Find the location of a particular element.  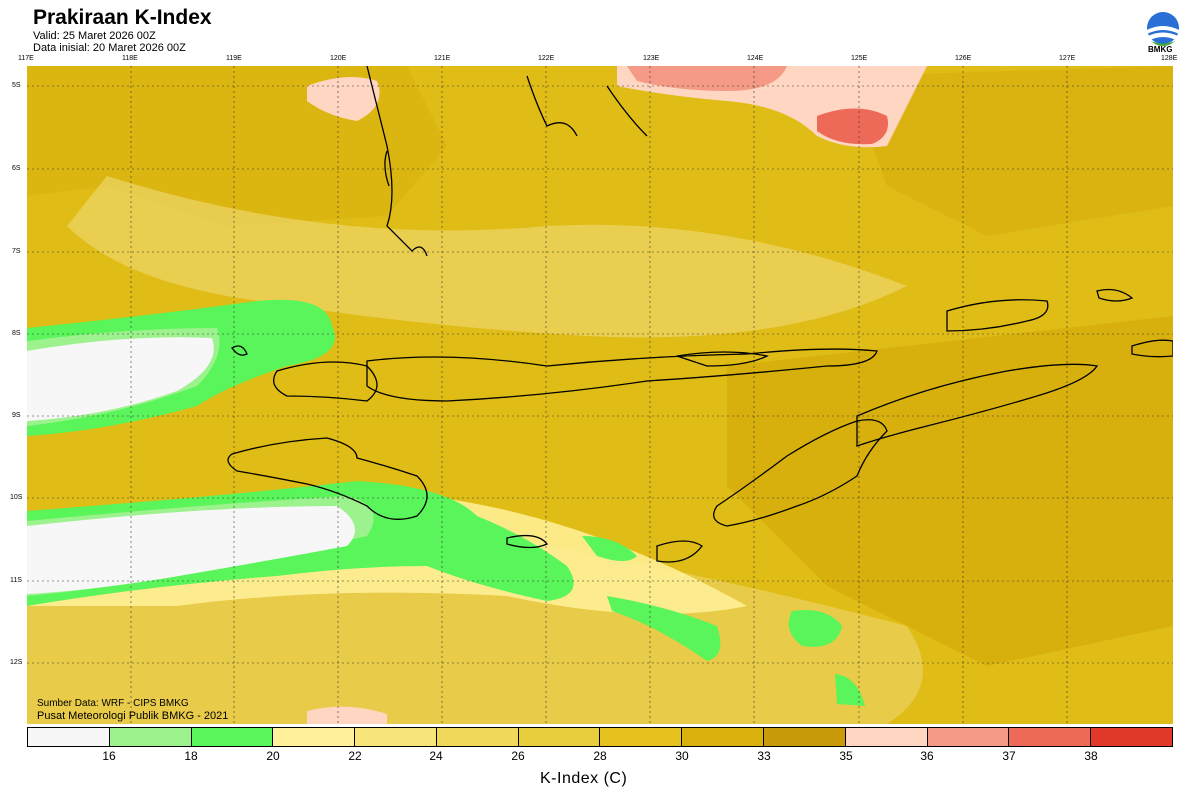

colorbar-label: 18 is located at coordinates (191, 756).